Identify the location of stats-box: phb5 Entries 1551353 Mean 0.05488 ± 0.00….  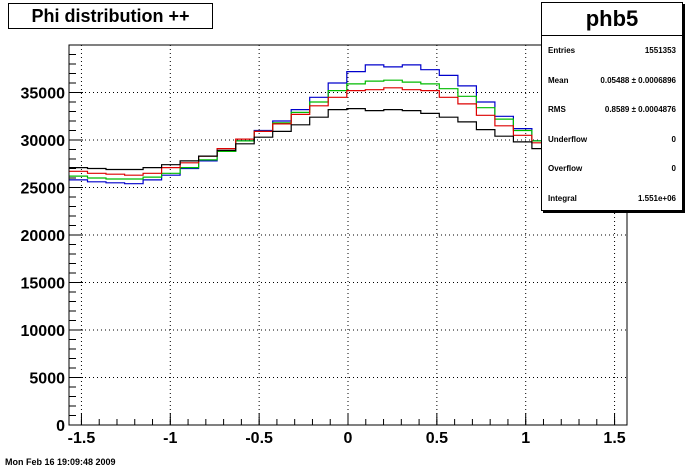
(612, 106).